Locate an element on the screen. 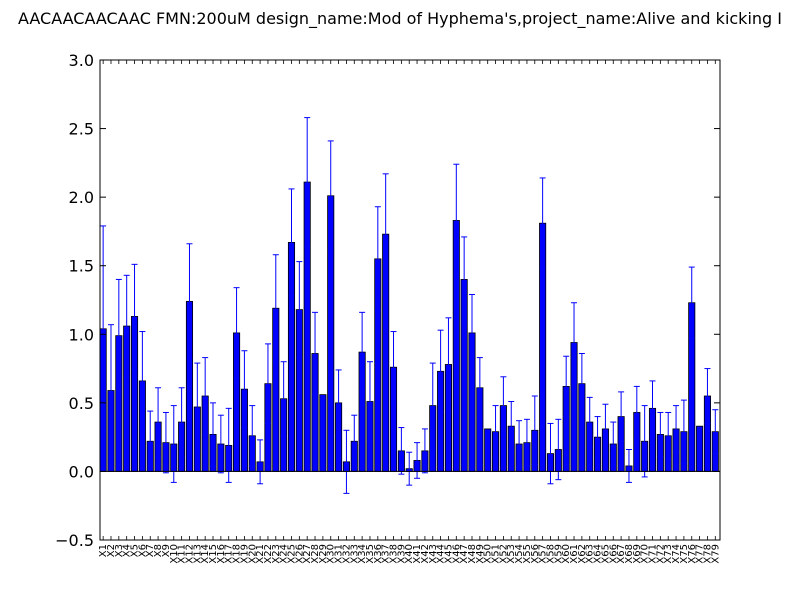 The height and width of the screenshot is (600, 800). error-bar-X53 is located at coordinates (511, 426).